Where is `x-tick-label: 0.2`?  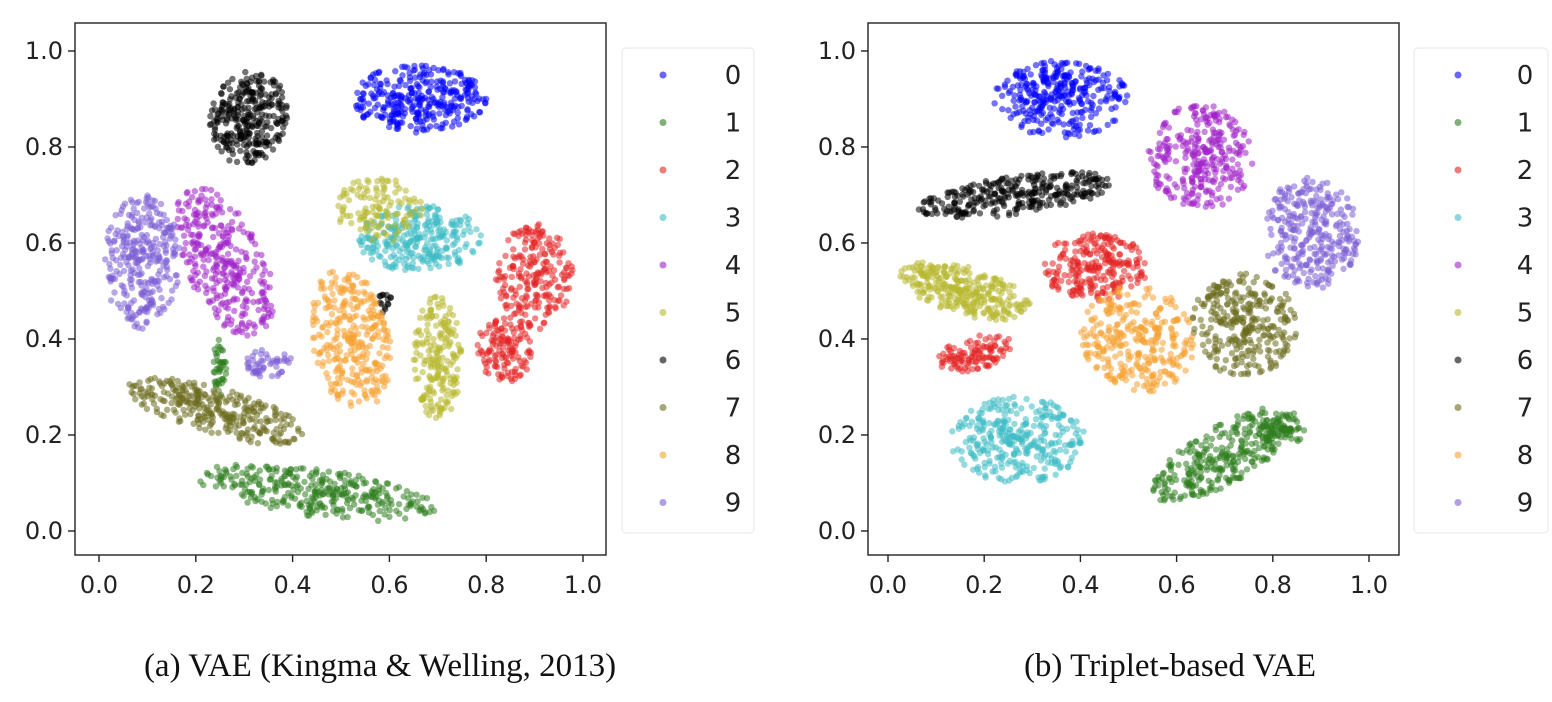 x-tick-label: 0.2 is located at coordinates (196, 585).